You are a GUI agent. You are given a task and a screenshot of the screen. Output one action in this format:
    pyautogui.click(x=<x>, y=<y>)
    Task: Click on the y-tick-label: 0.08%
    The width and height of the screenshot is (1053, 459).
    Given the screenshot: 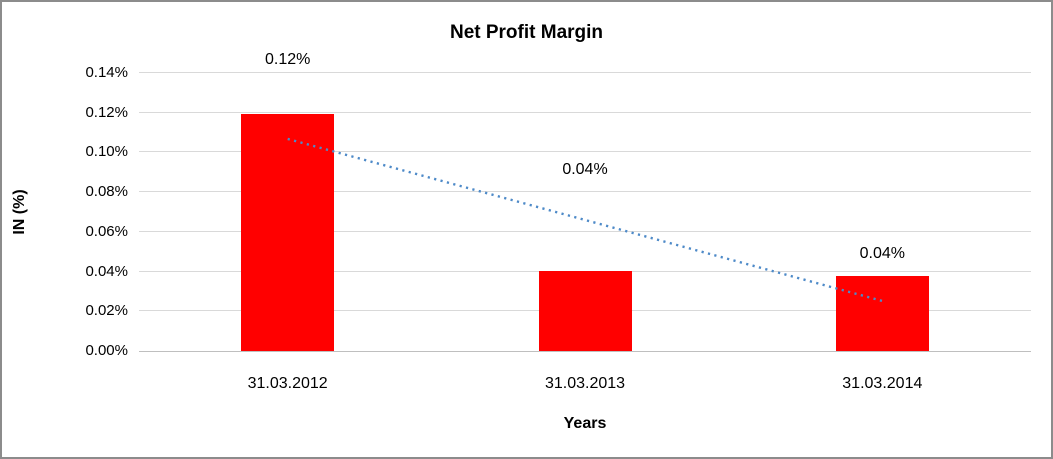 What is the action you would take?
    pyautogui.click(x=106, y=192)
    